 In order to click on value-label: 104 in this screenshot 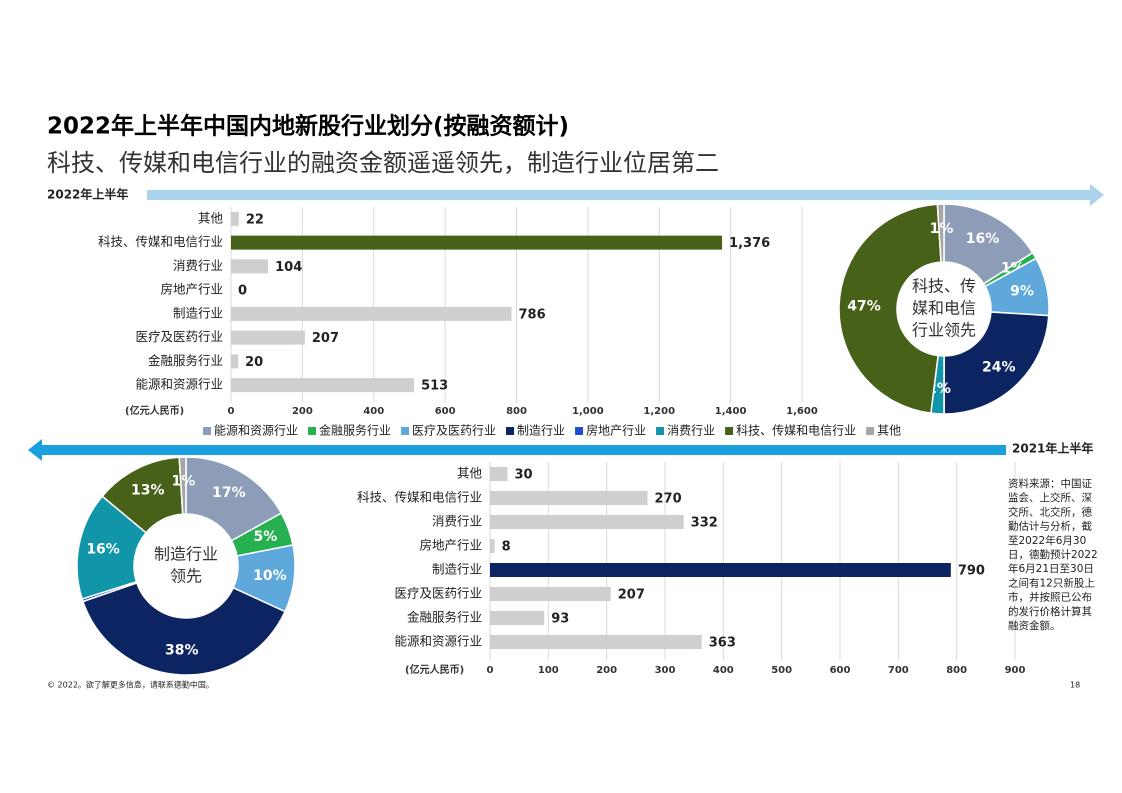, I will do `click(288, 267)`.